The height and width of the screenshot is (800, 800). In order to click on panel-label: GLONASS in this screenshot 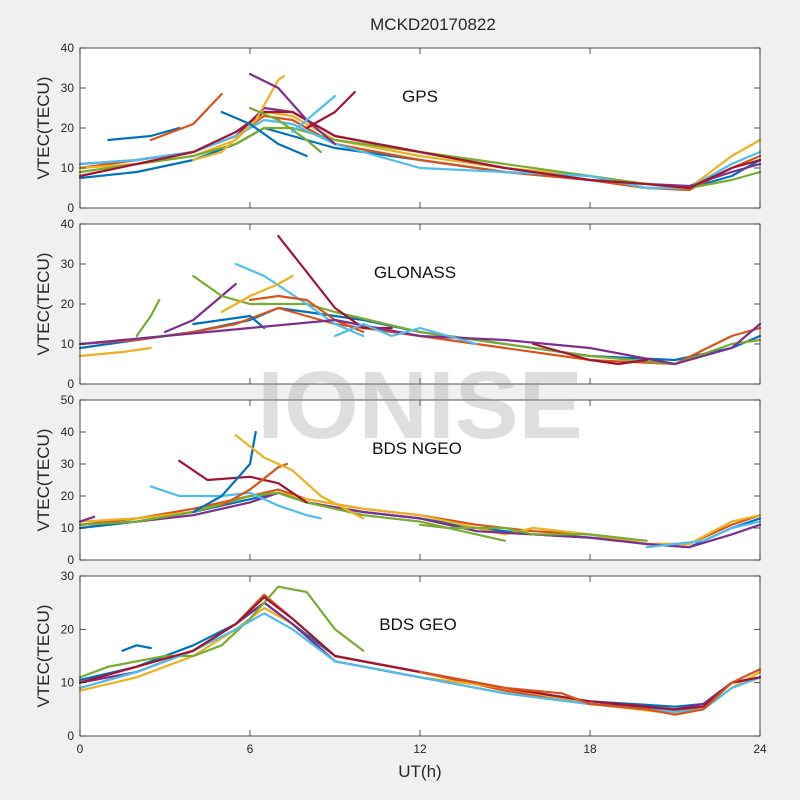, I will do `click(415, 272)`.